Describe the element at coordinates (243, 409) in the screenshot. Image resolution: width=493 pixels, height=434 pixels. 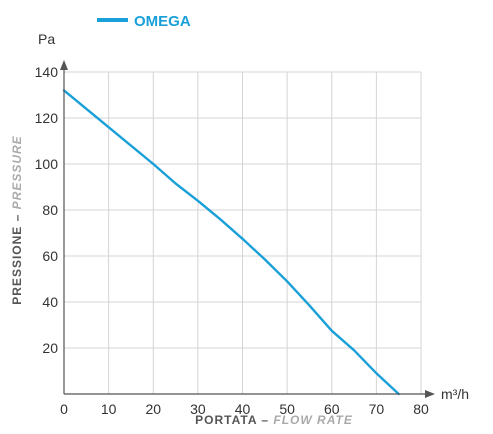
I see `x-tick-label: 40` at that location.